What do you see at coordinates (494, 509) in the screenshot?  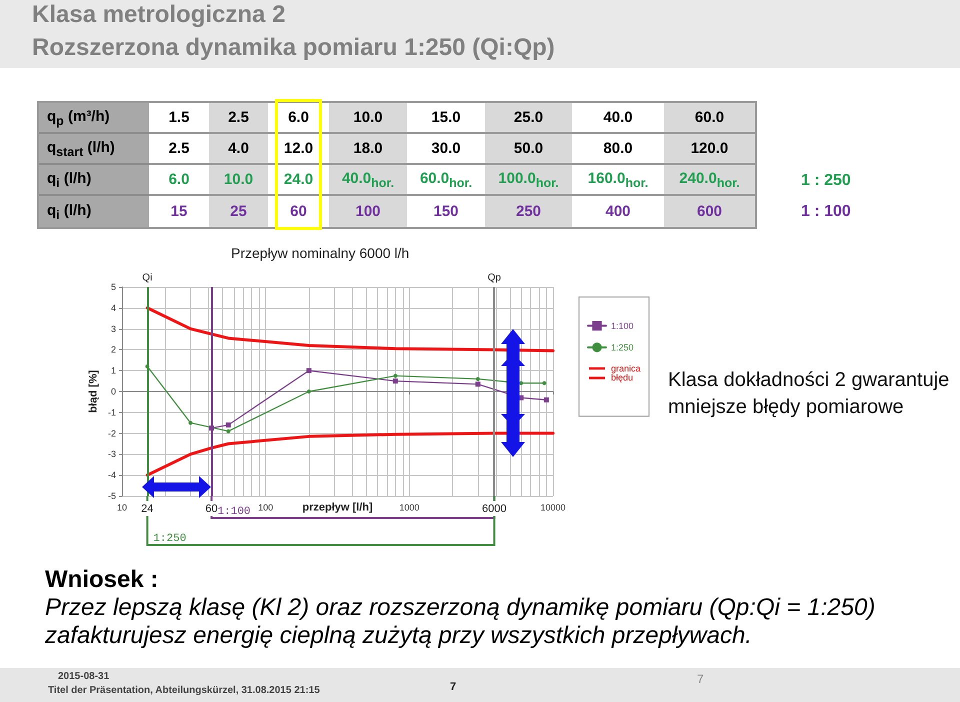 I see `text: 6000` at bounding box center [494, 509].